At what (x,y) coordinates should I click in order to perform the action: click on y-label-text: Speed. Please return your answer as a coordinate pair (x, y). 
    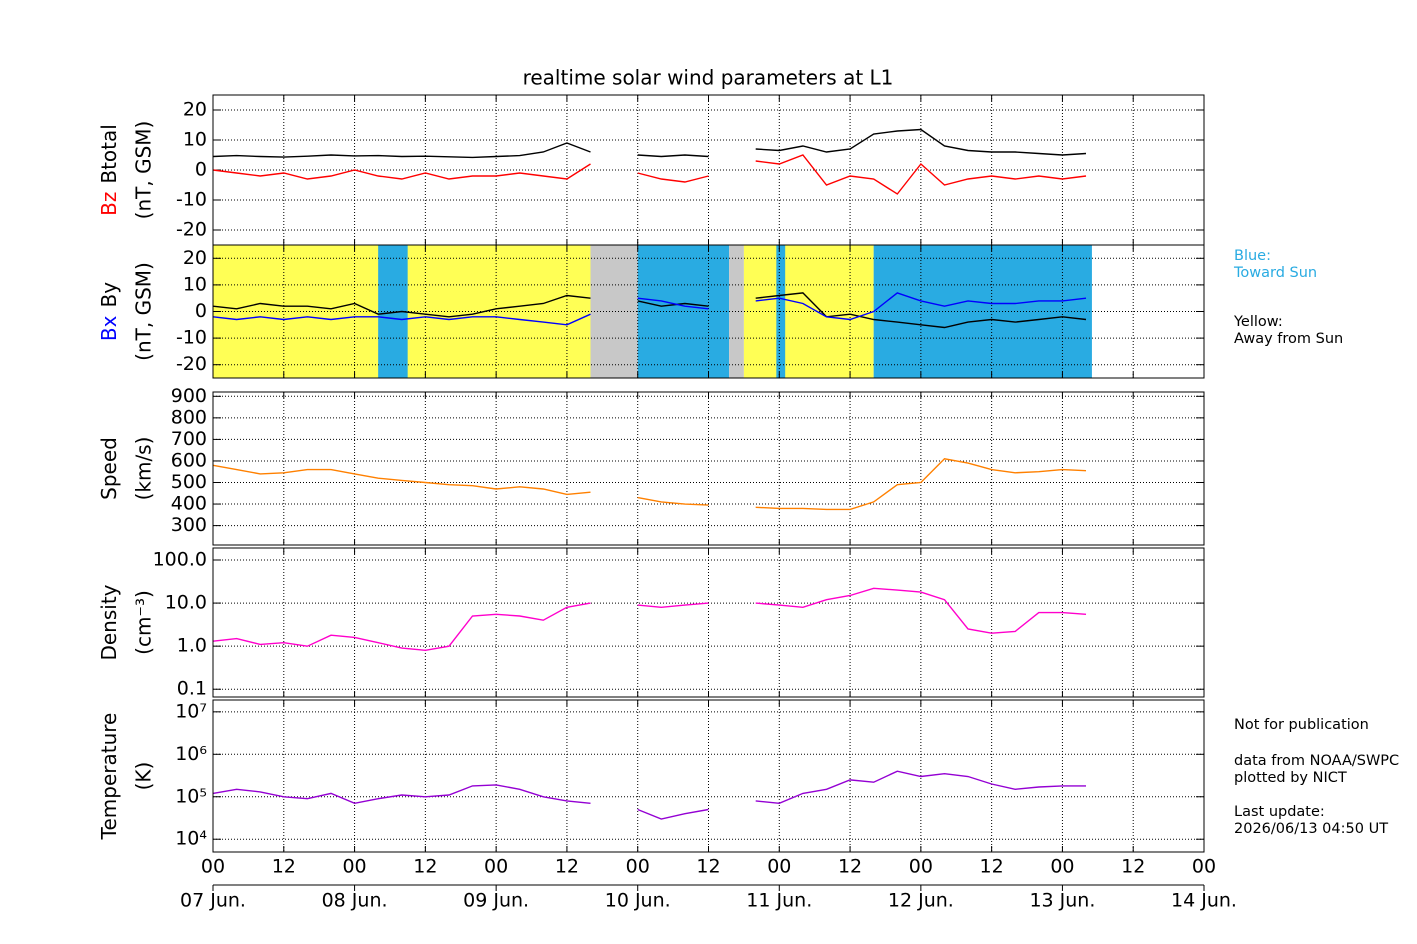
    Looking at the image, I should click on (109, 468).